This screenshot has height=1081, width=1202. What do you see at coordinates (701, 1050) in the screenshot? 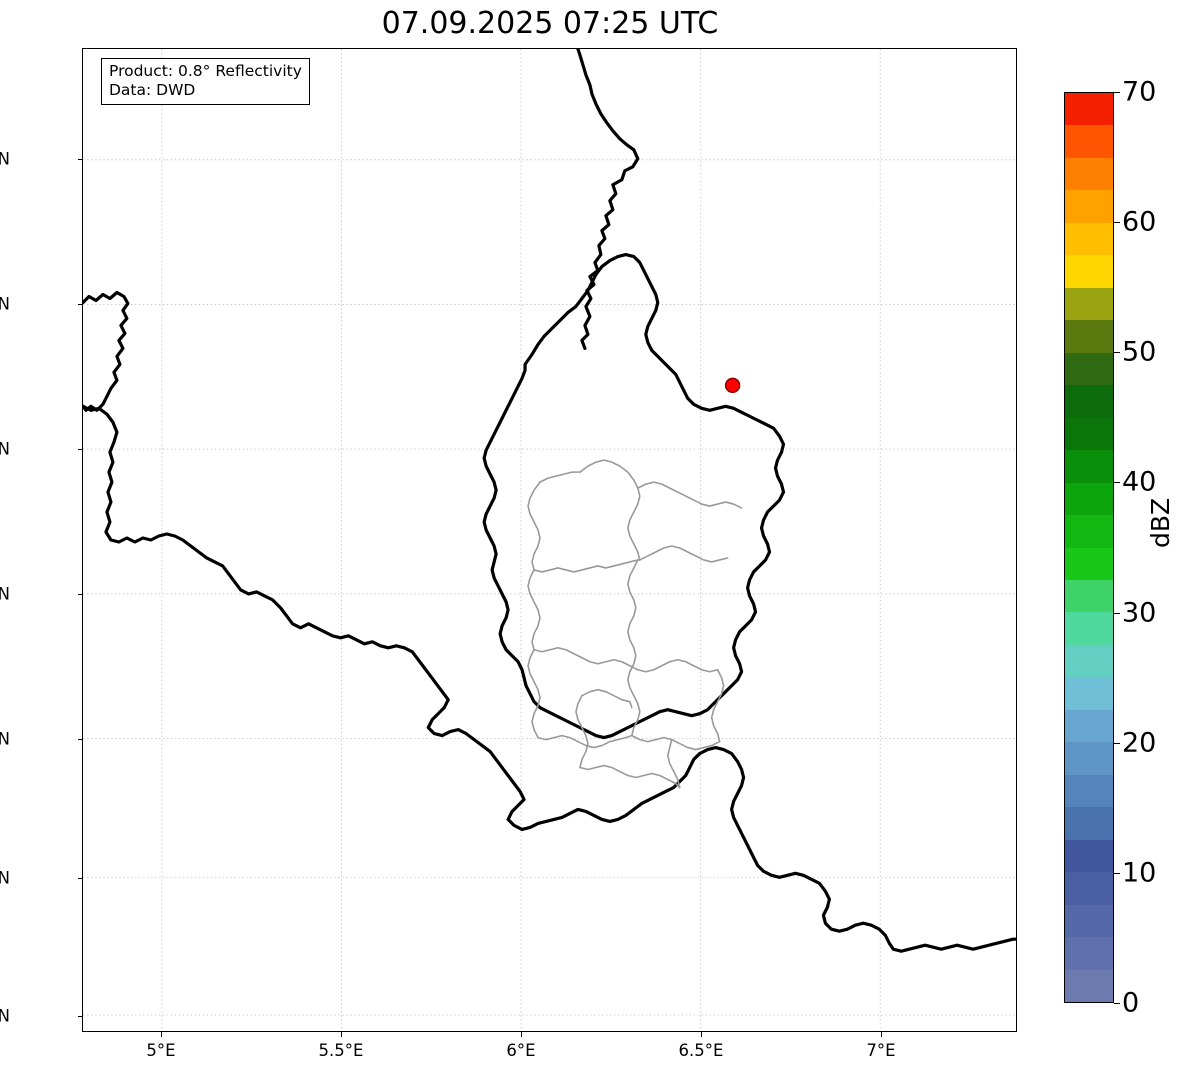
I see `xtick-label-6-5E: 6.5°E` at bounding box center [701, 1050].